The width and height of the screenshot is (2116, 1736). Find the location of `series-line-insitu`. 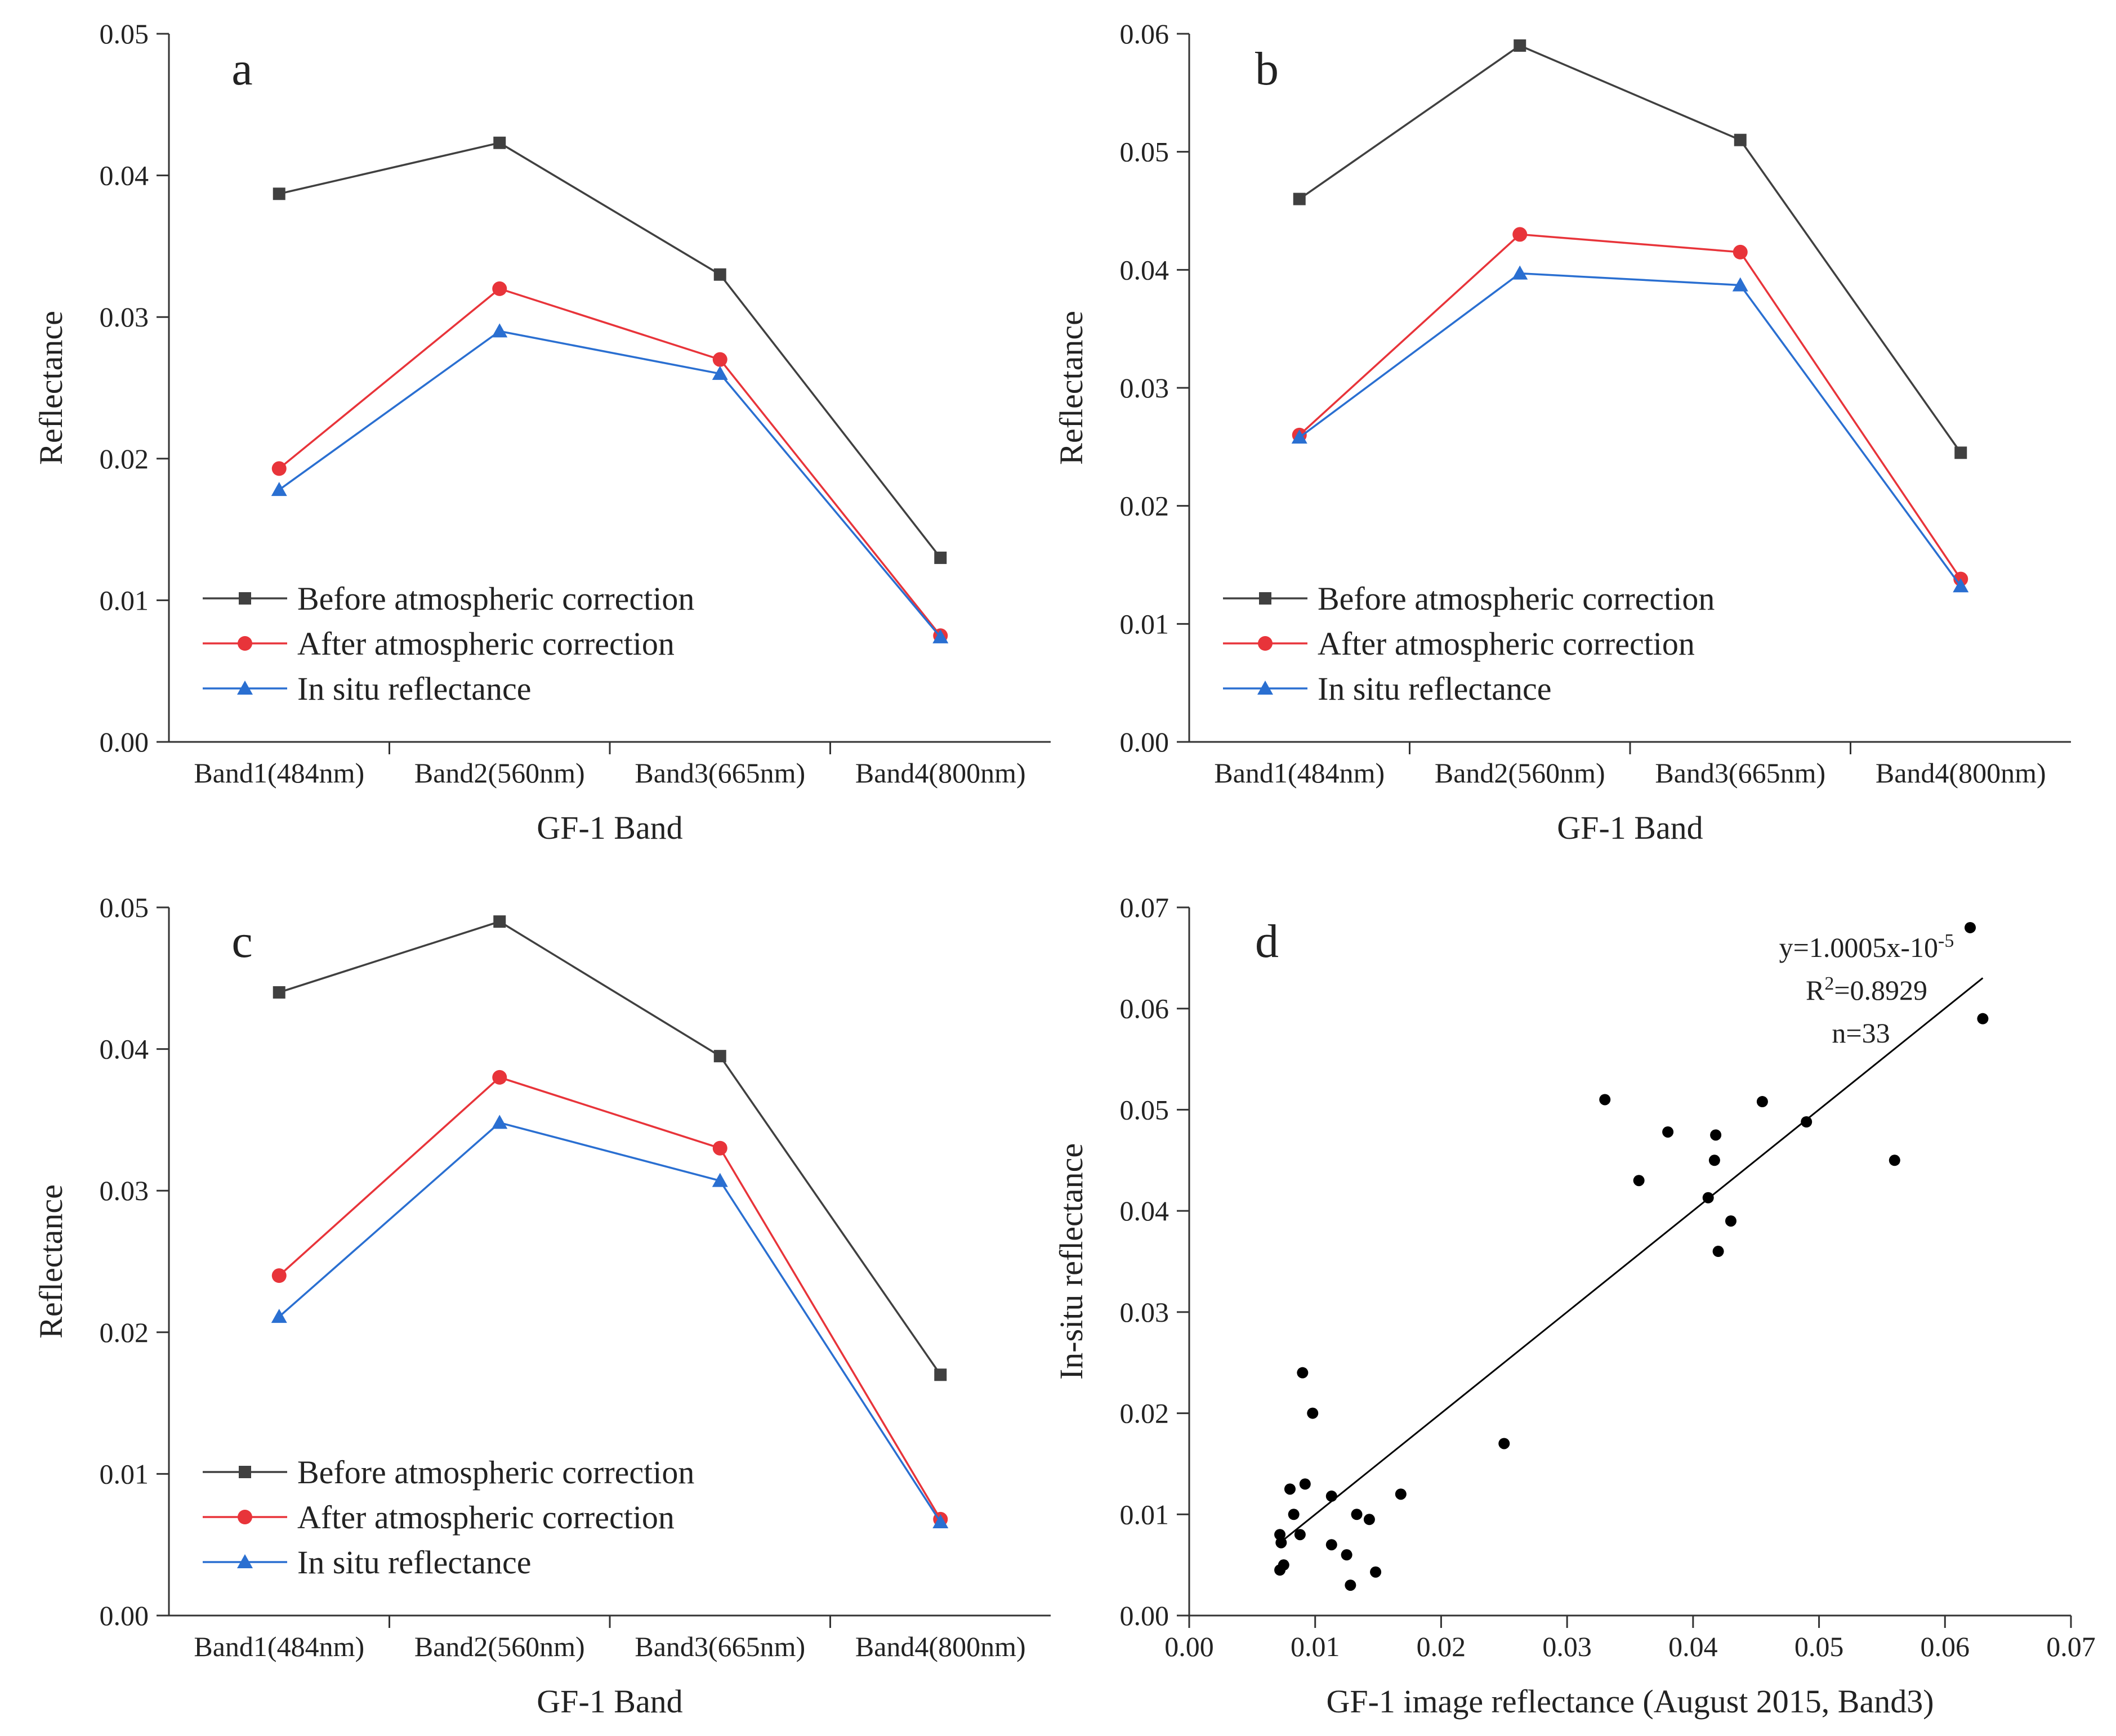

series-line-insitu is located at coordinates (609, 484).